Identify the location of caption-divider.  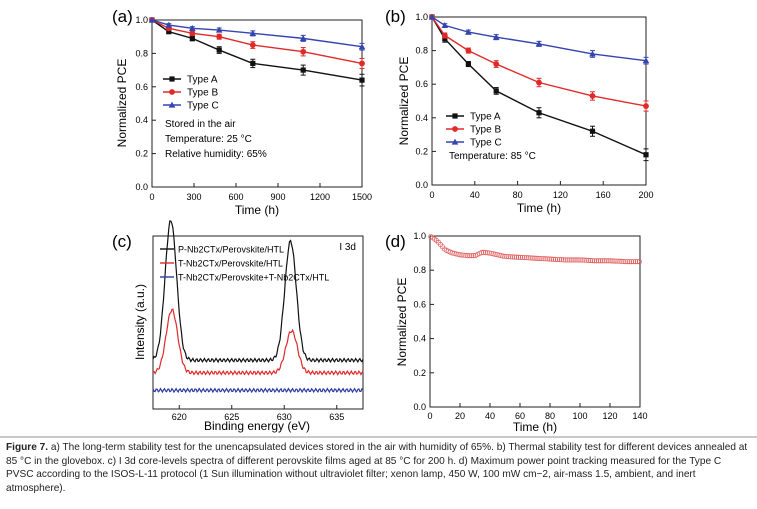
(378, 437).